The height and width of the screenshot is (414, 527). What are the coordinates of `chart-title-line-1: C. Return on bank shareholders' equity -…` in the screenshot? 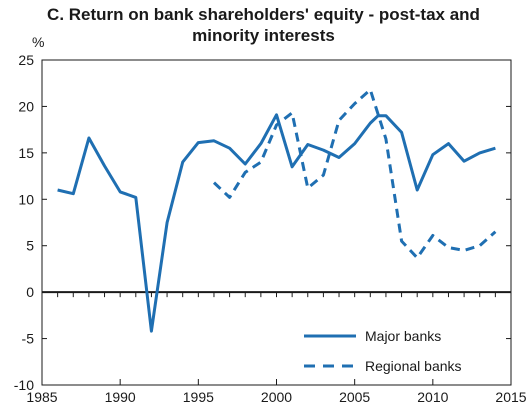 It's located at (263, 14).